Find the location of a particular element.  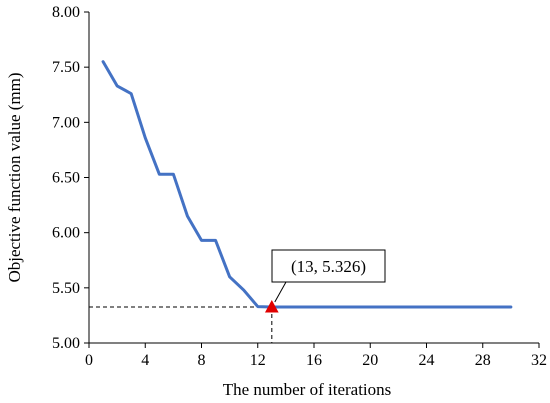

y-tick-label: 7.50 is located at coordinates (66, 67).